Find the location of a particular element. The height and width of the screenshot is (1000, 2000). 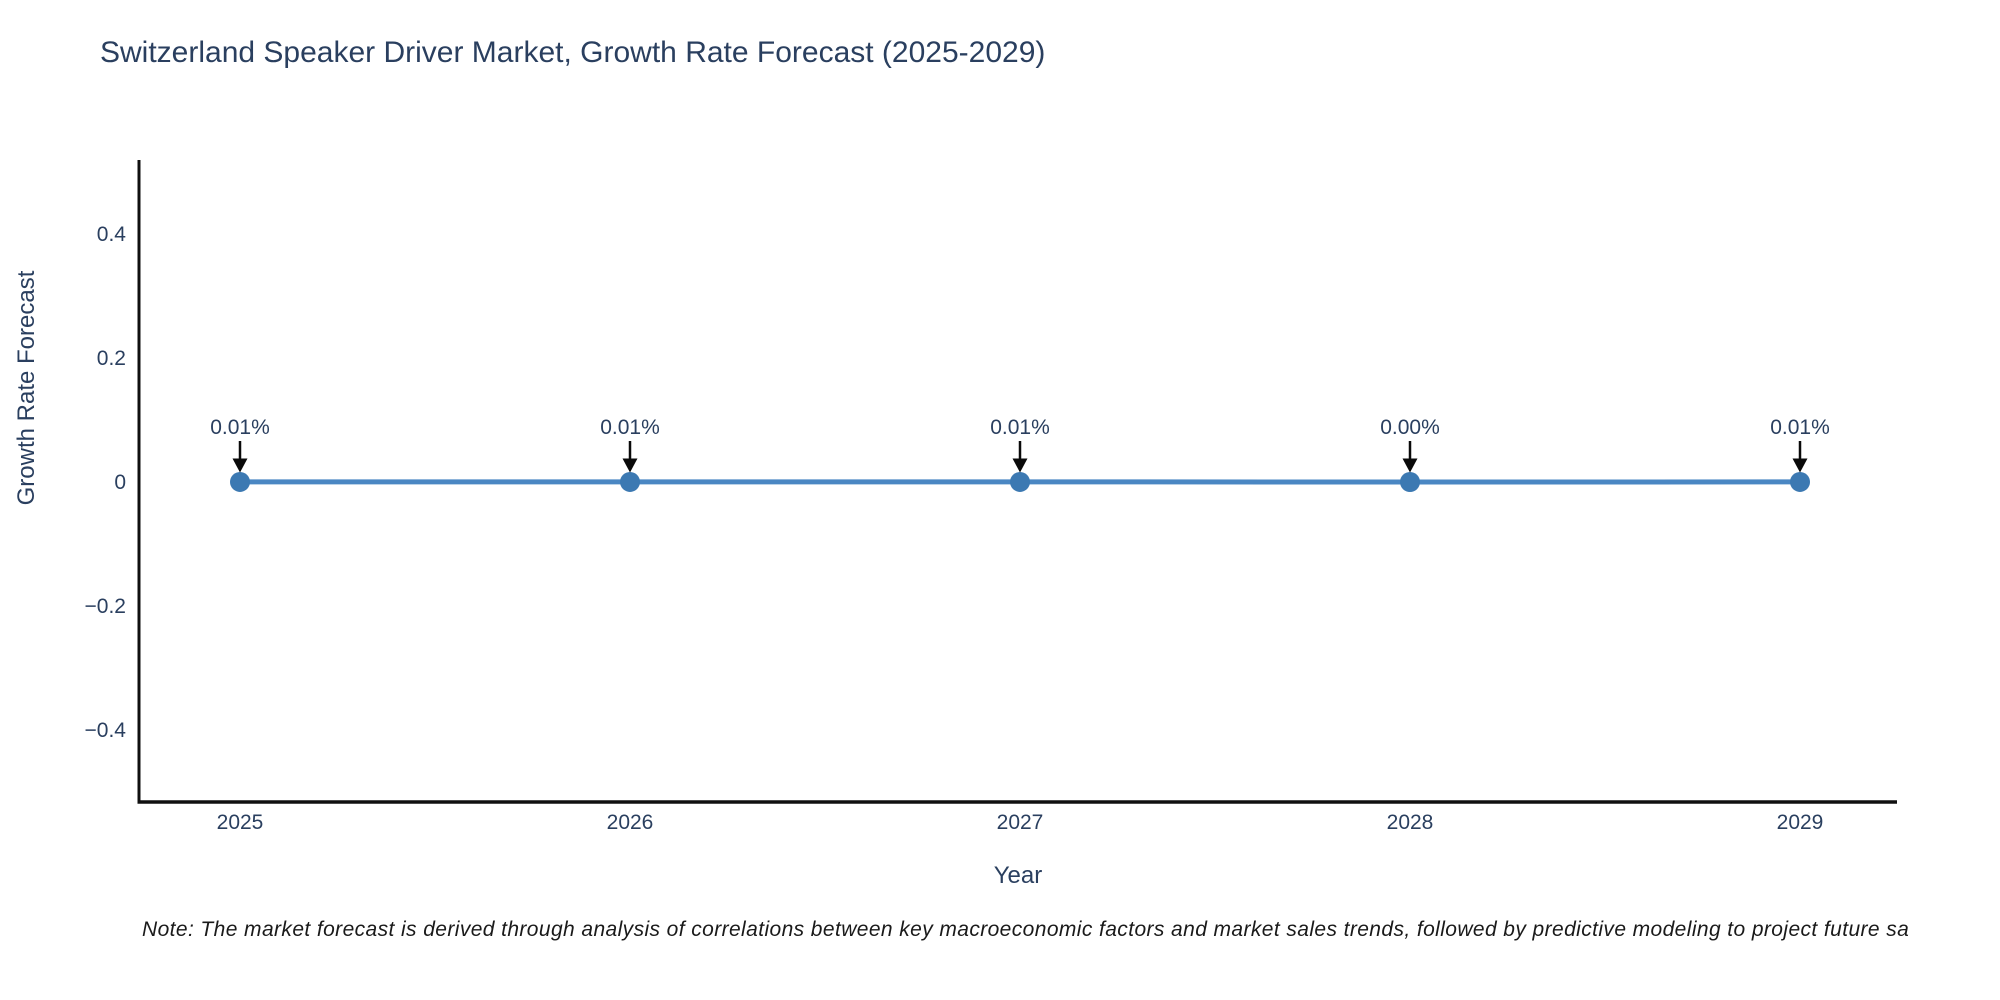

x-tick-label: 2025 is located at coordinates (240, 822).